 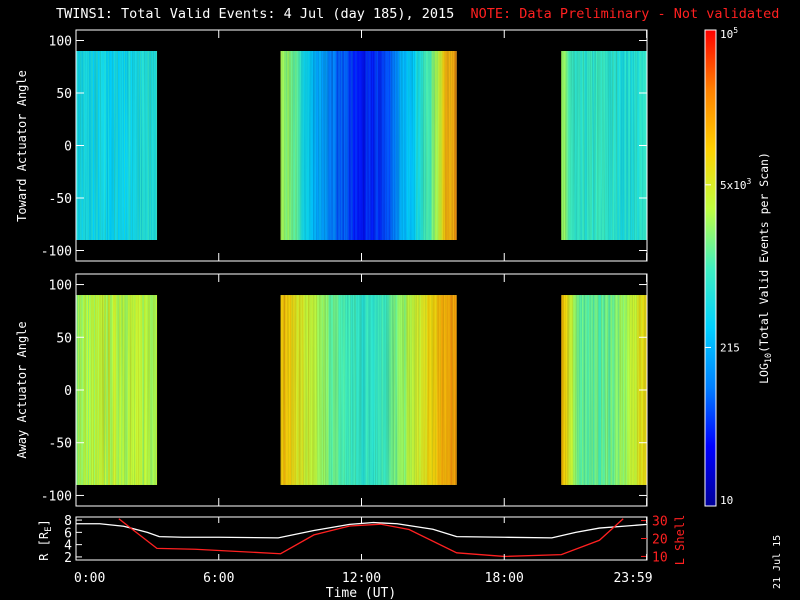 What do you see at coordinates (89, 578) in the screenshot?
I see `xtick-label: 0:00` at bounding box center [89, 578].